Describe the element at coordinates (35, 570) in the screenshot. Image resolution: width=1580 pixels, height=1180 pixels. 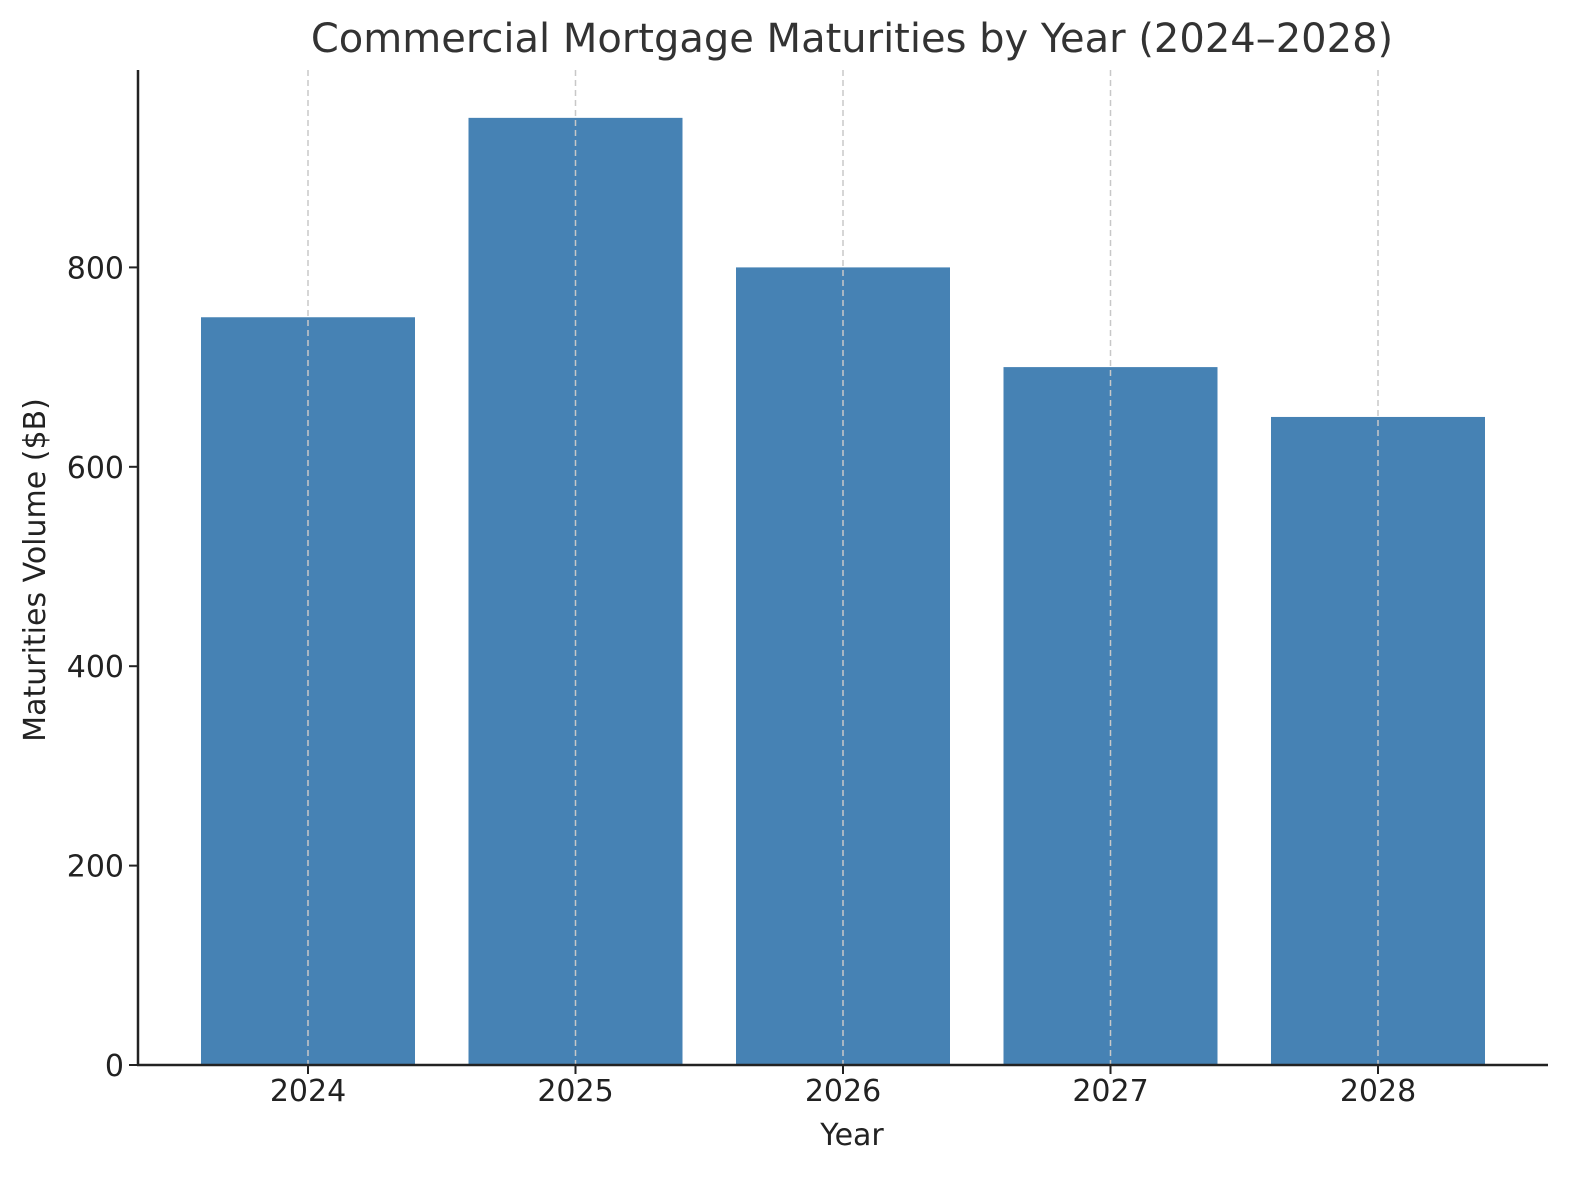
I see `y-axis-label: Maturities Volume ($B)` at that location.